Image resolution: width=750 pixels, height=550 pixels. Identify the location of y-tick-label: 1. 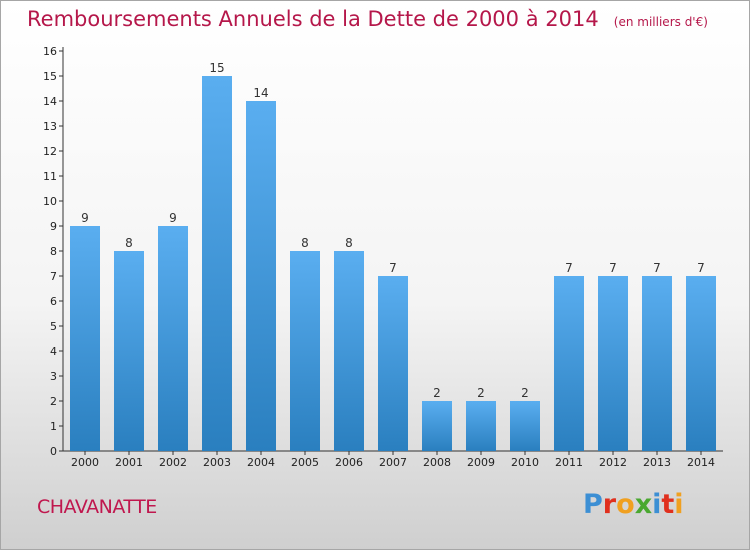
(53, 426).